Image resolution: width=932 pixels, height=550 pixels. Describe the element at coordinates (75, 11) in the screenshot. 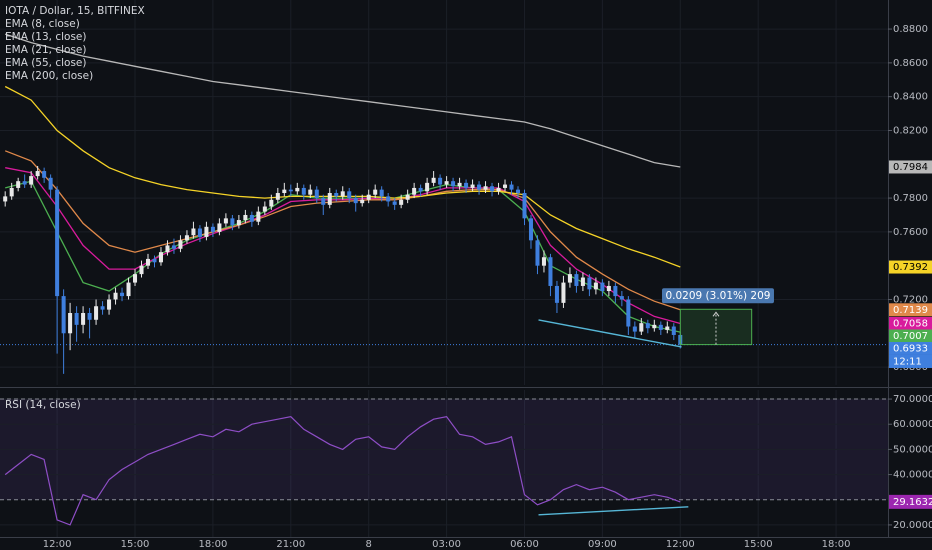

I see `chart-title: IOTA / Dollar, 15, BITFINEX` at that location.